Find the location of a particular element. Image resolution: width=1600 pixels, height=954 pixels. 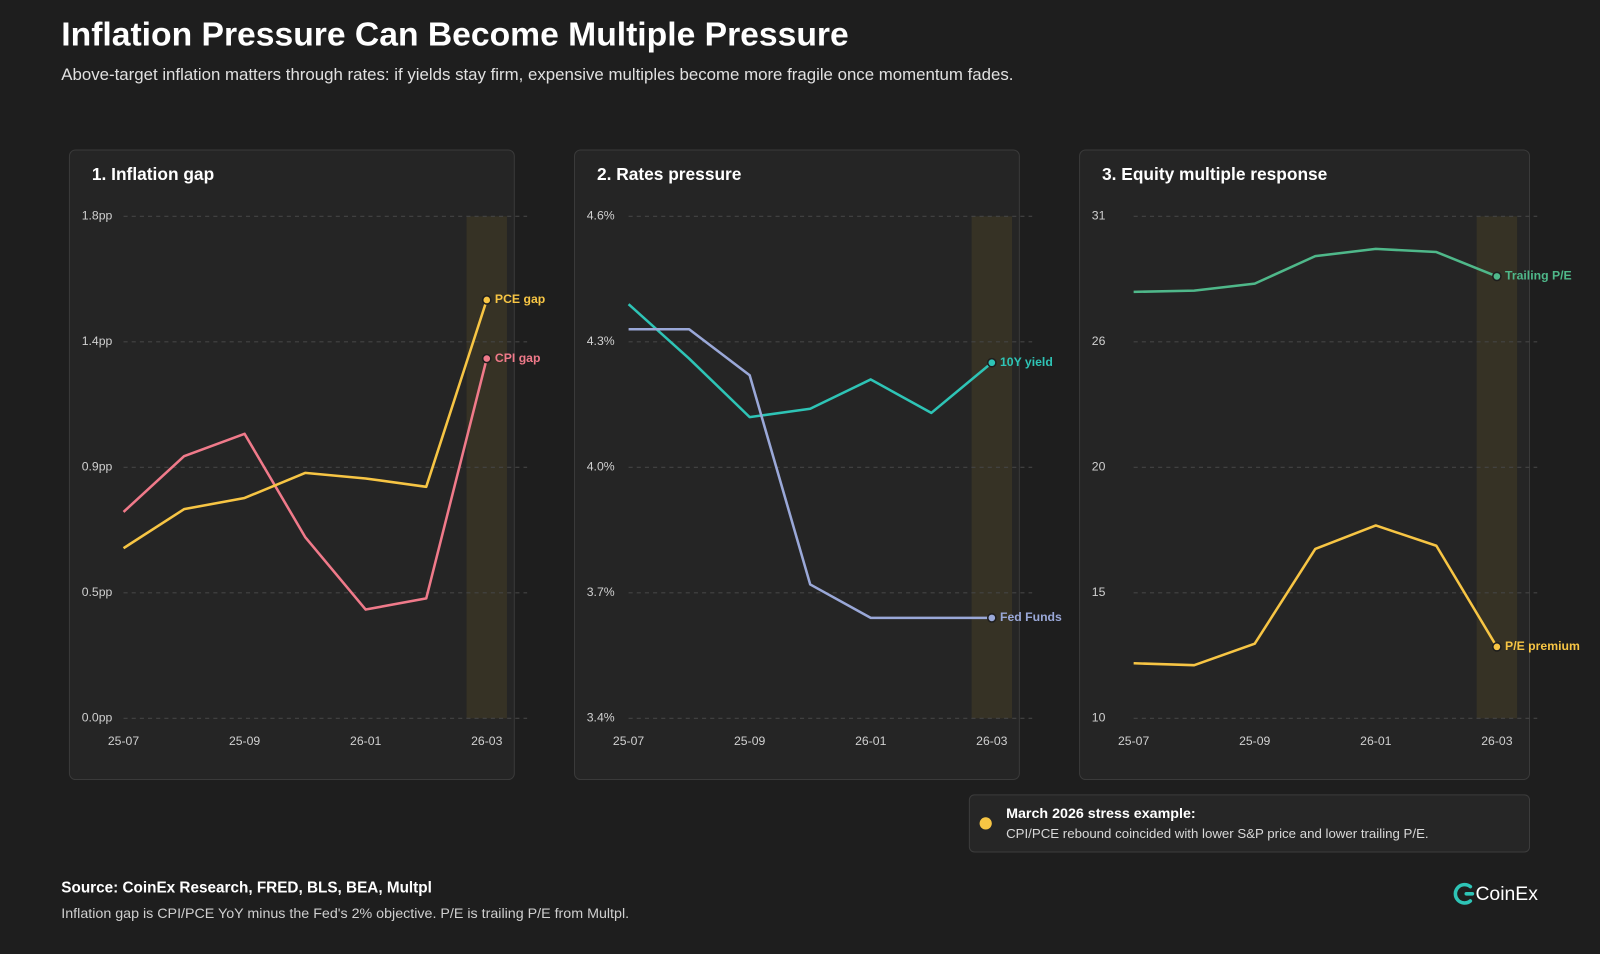

y-tick-label: 3.7% is located at coordinates (601, 592).